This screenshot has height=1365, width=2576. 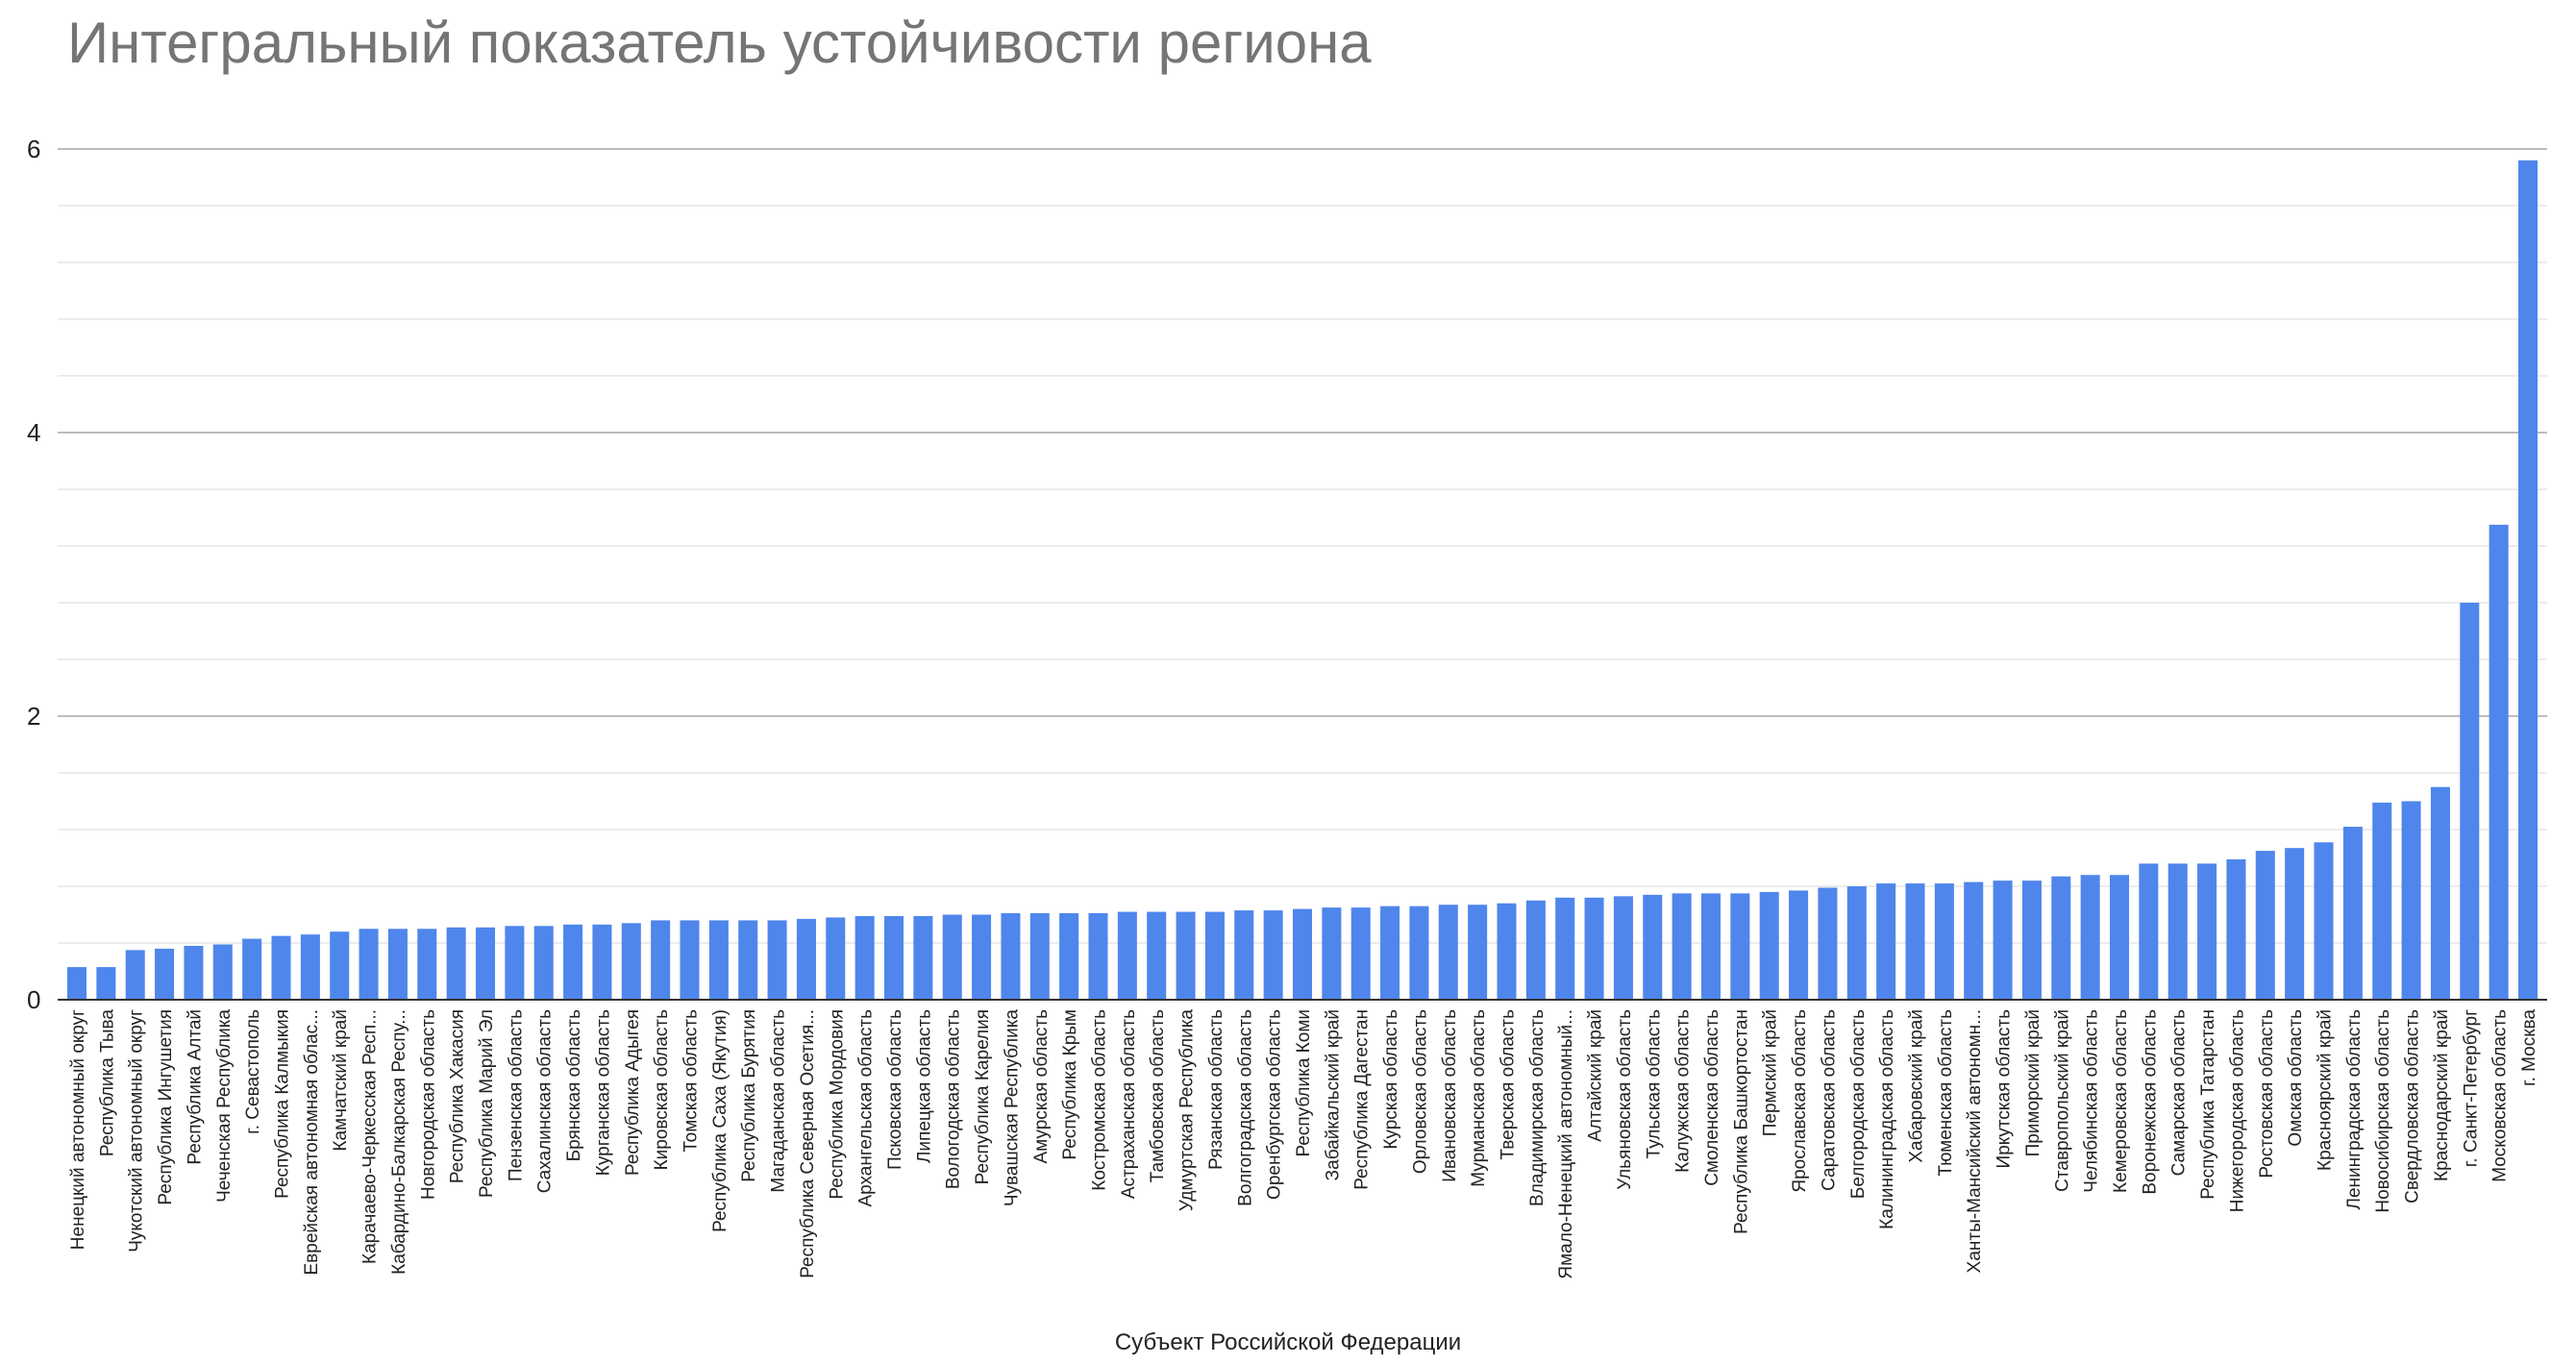 What do you see at coordinates (78, 1130) in the screenshot?
I see `x-tick-label: Ненецкий автономный округ` at bounding box center [78, 1130].